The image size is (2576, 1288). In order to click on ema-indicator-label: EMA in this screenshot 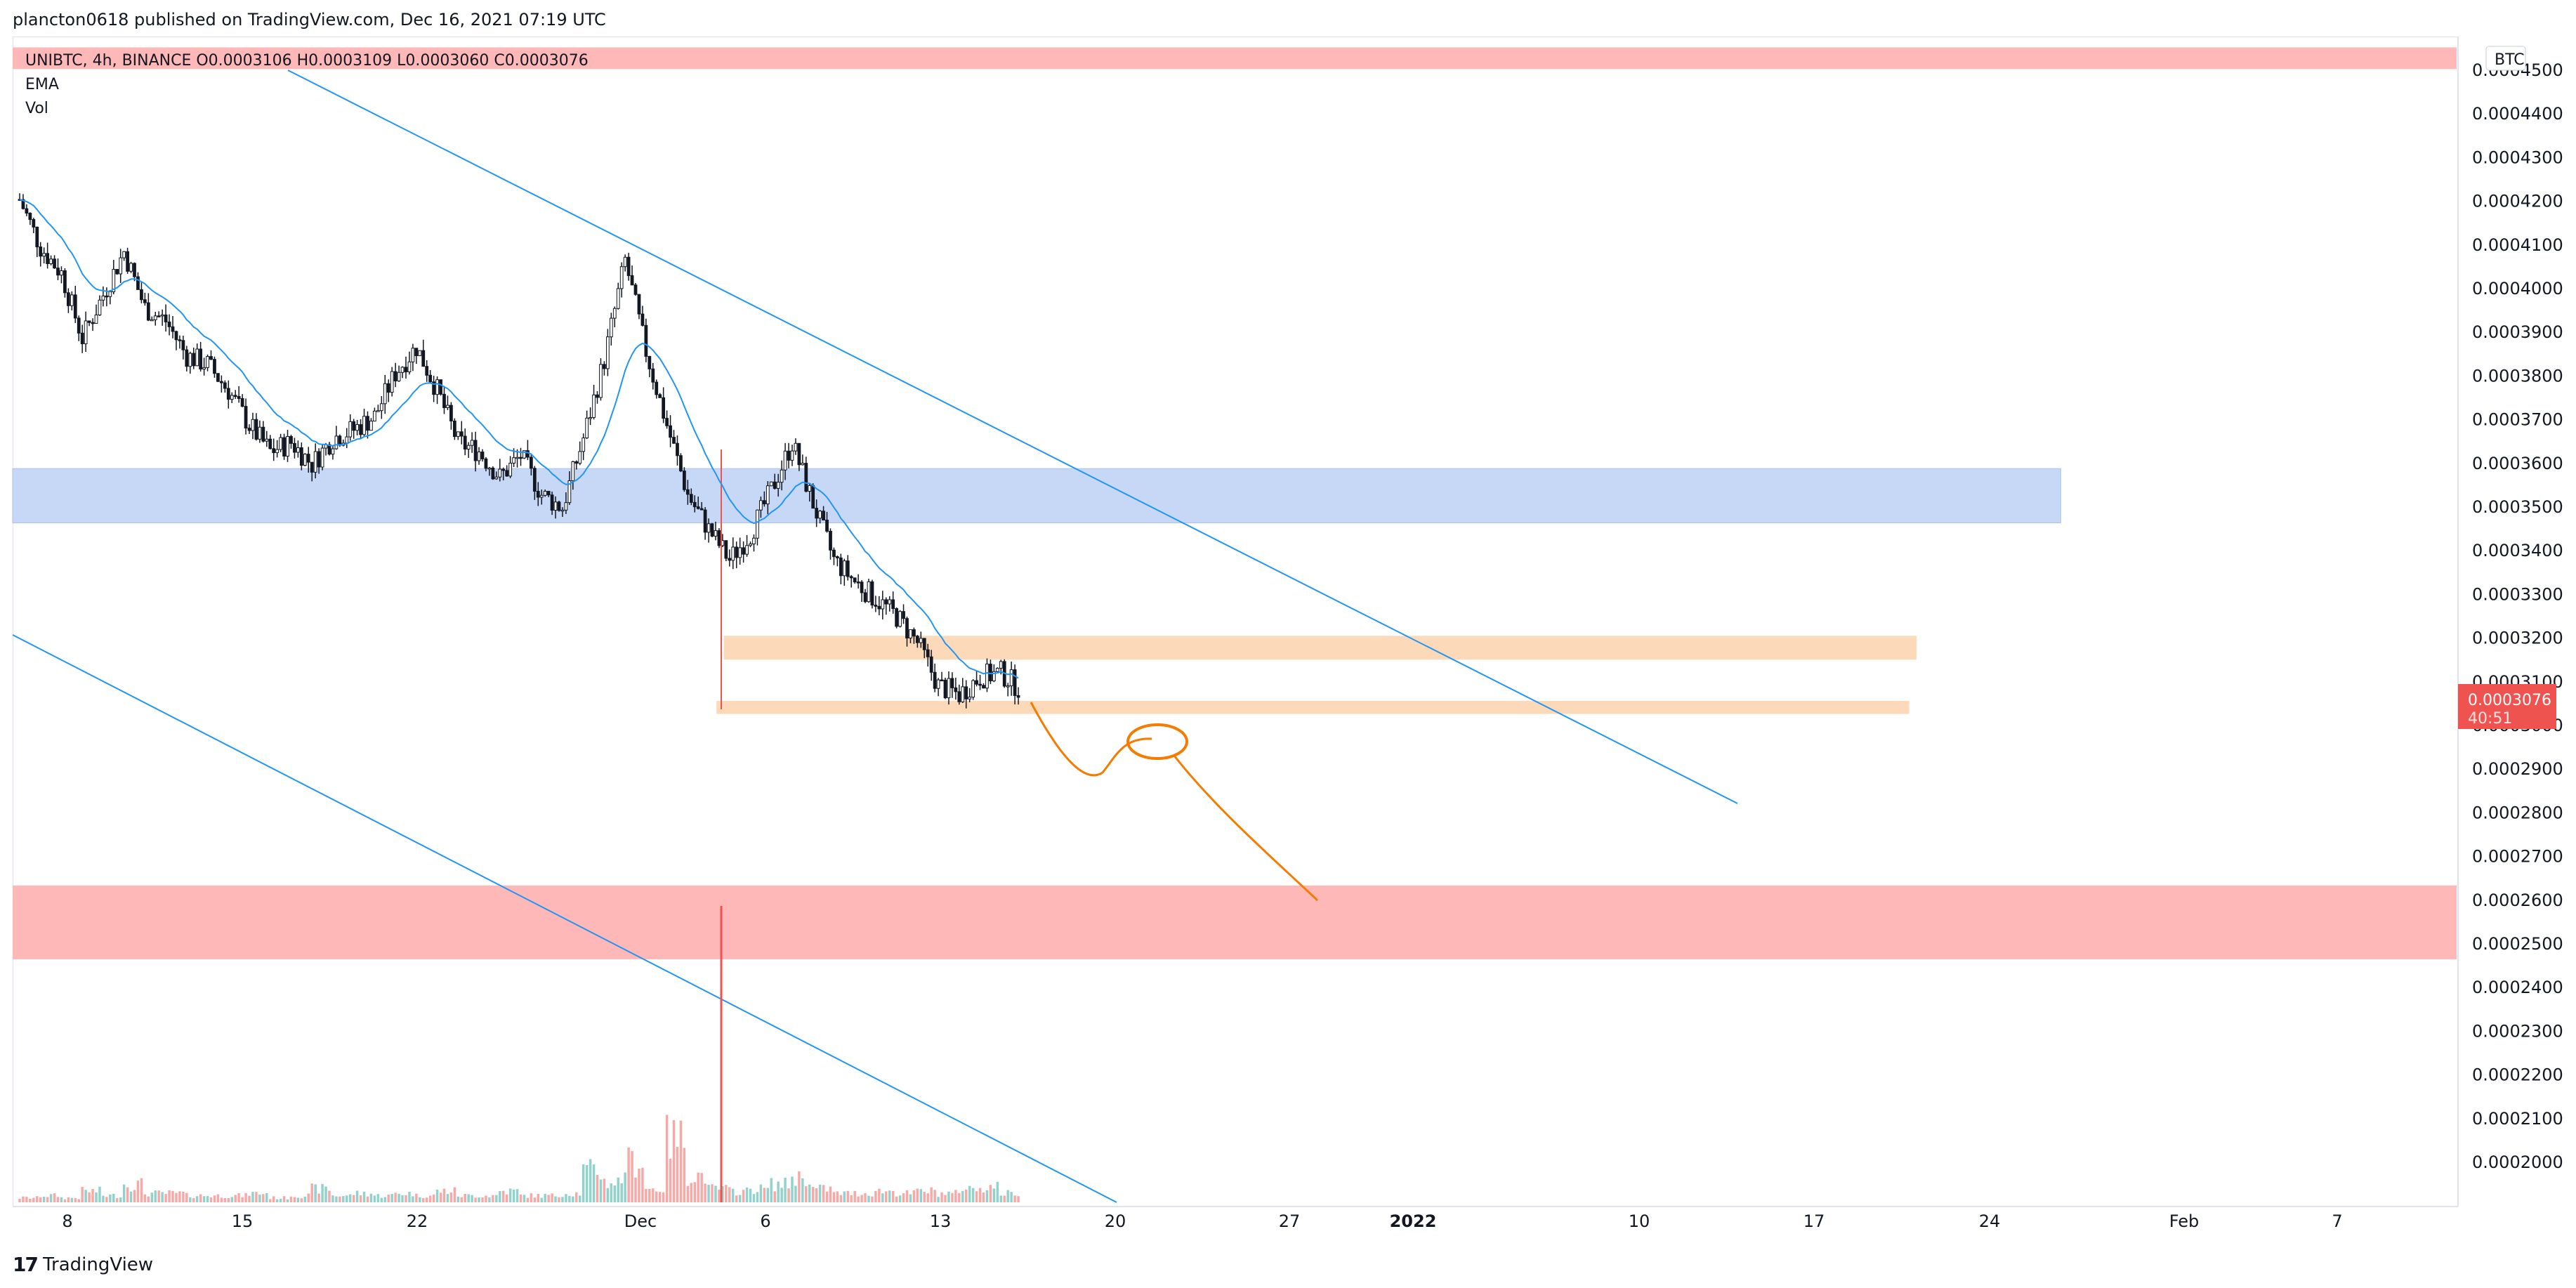, I will do `click(42, 84)`.